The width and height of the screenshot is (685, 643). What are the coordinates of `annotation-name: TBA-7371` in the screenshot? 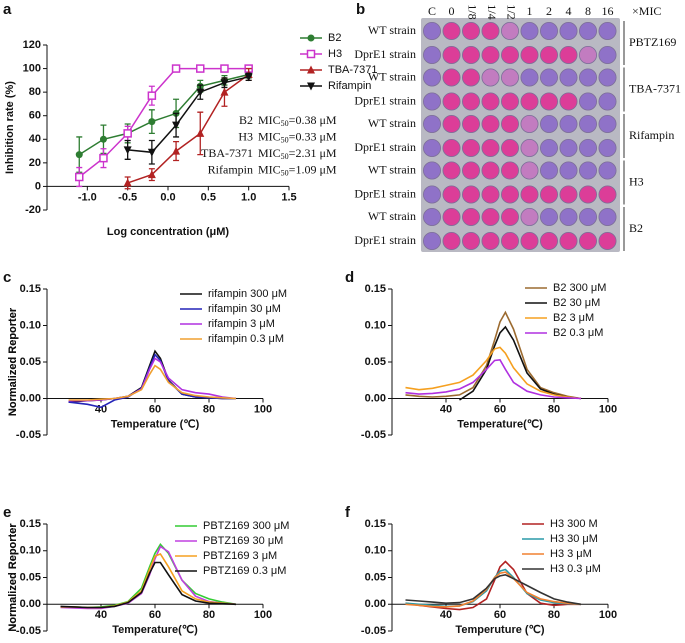 It's located at (227, 153).